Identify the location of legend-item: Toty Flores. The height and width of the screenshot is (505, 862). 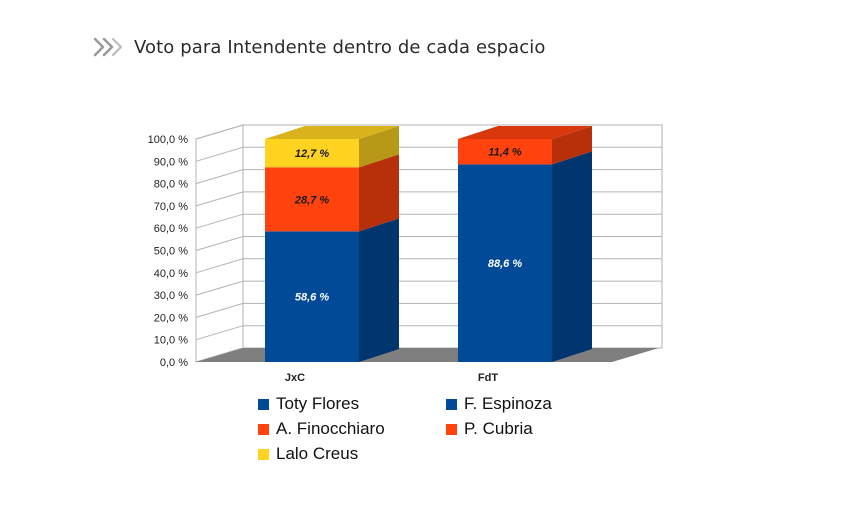
(352, 404).